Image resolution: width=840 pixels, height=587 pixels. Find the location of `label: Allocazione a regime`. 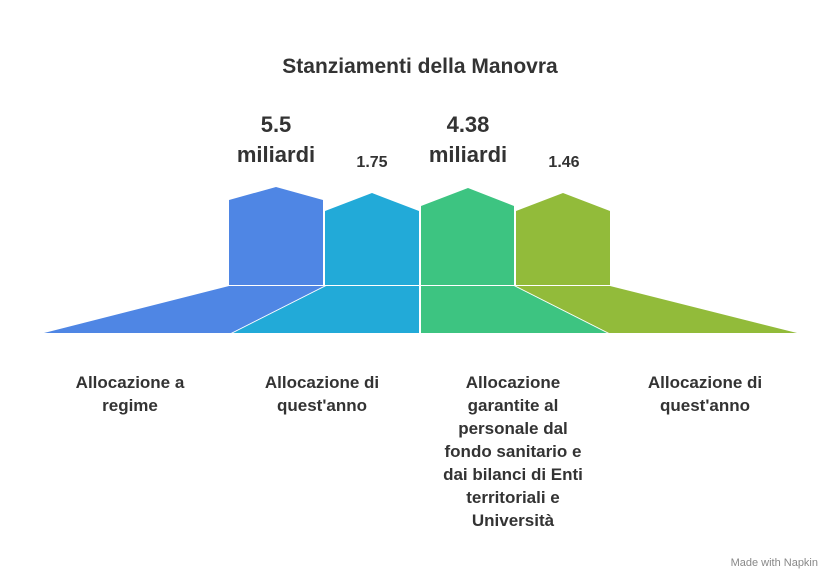

label: Allocazione a regime is located at coordinates (130, 394).